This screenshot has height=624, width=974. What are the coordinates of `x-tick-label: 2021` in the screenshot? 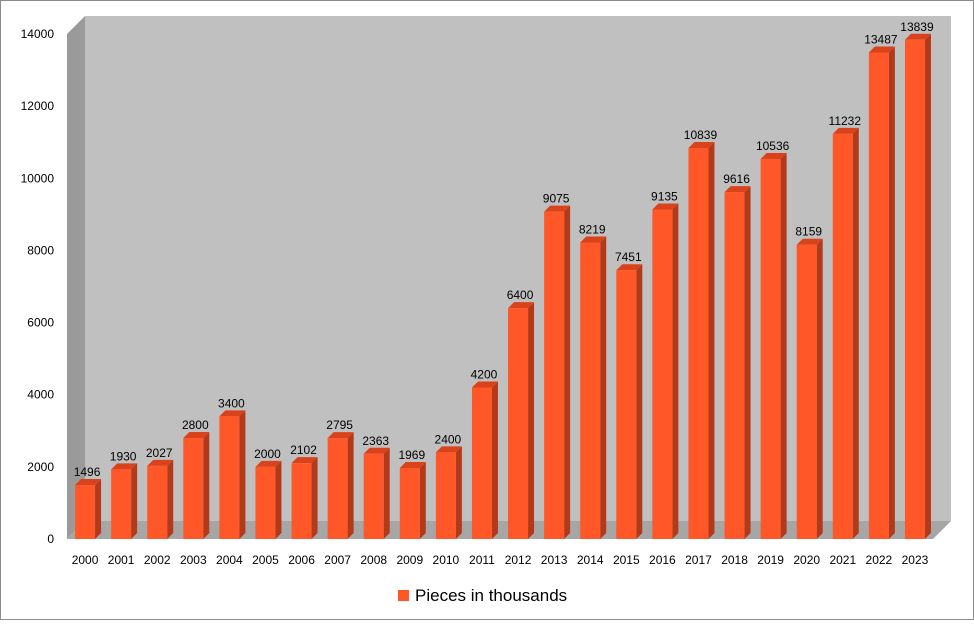 It's located at (842, 560).